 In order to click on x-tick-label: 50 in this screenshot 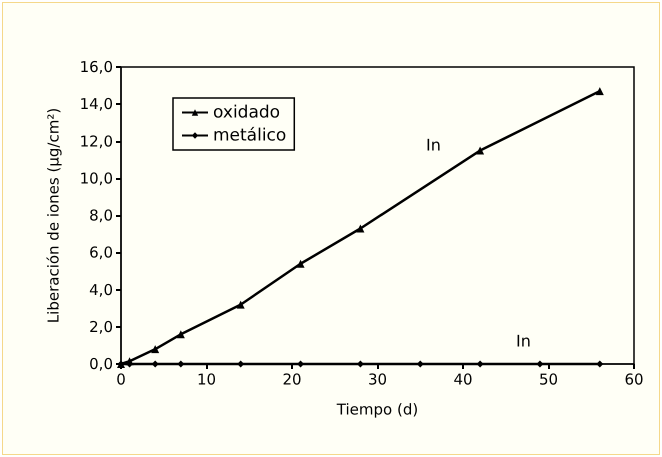, I will do `click(548, 379)`.